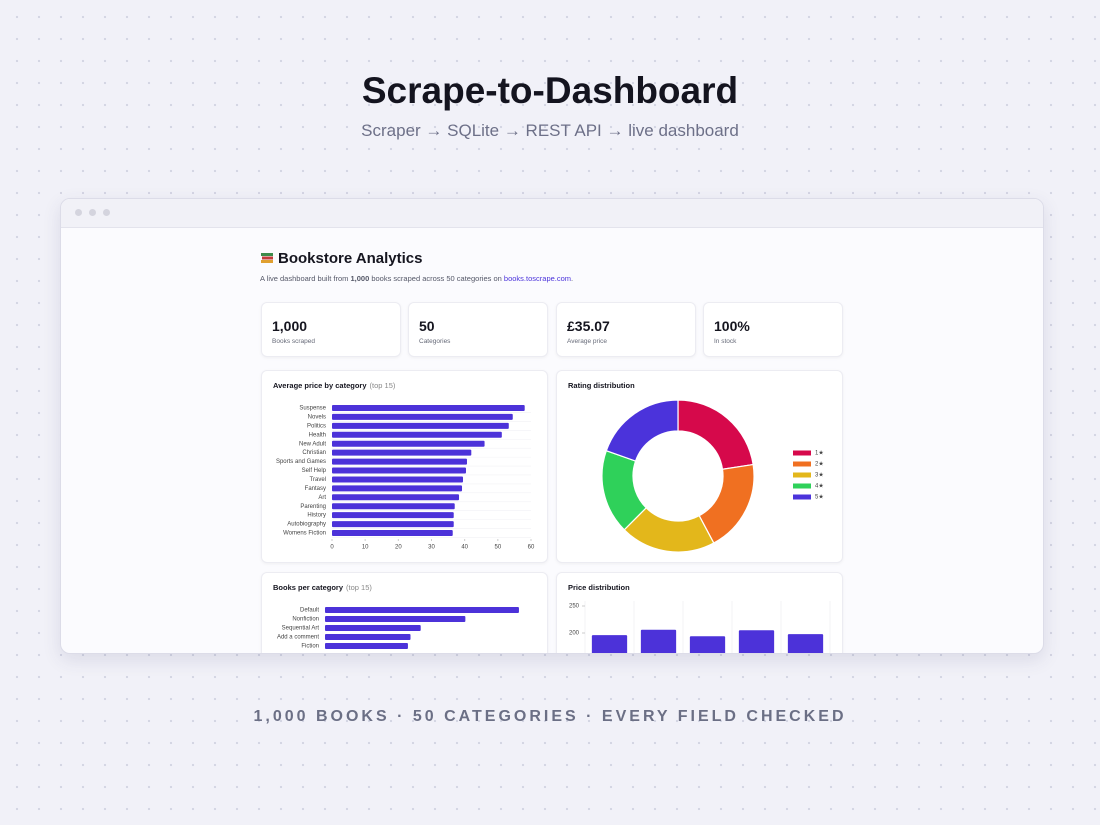 The image size is (1100, 825). What do you see at coordinates (819, 464) in the screenshot?
I see `legend-label: 2★` at bounding box center [819, 464].